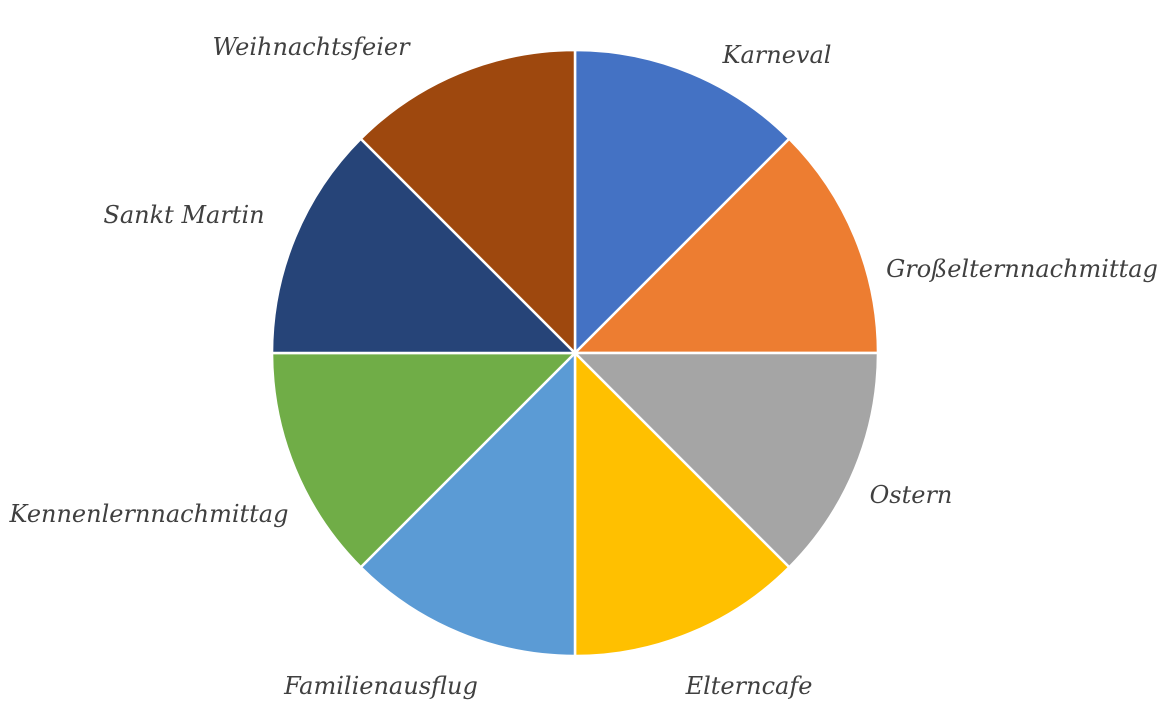 The image size is (1170, 706). What do you see at coordinates (726, 460) in the screenshot?
I see `pie-slice-ostern` at bounding box center [726, 460].